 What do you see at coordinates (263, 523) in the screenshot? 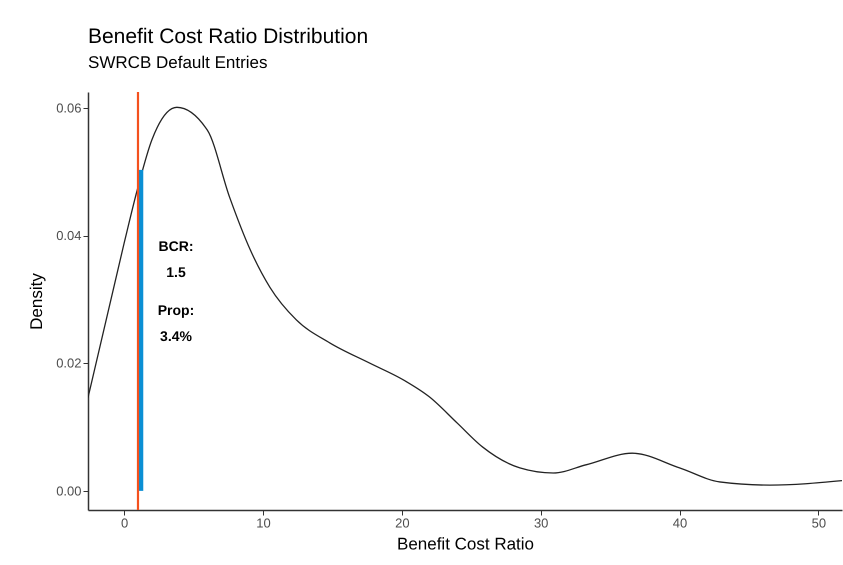
I see `x-tick-label: 10` at bounding box center [263, 523].